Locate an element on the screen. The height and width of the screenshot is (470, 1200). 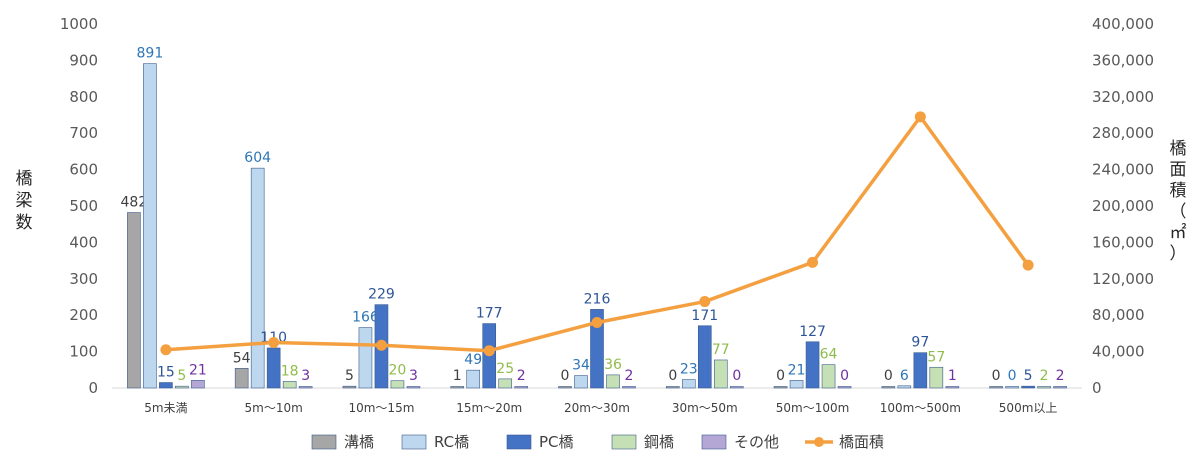
data-label: 216 is located at coordinates (597, 299).